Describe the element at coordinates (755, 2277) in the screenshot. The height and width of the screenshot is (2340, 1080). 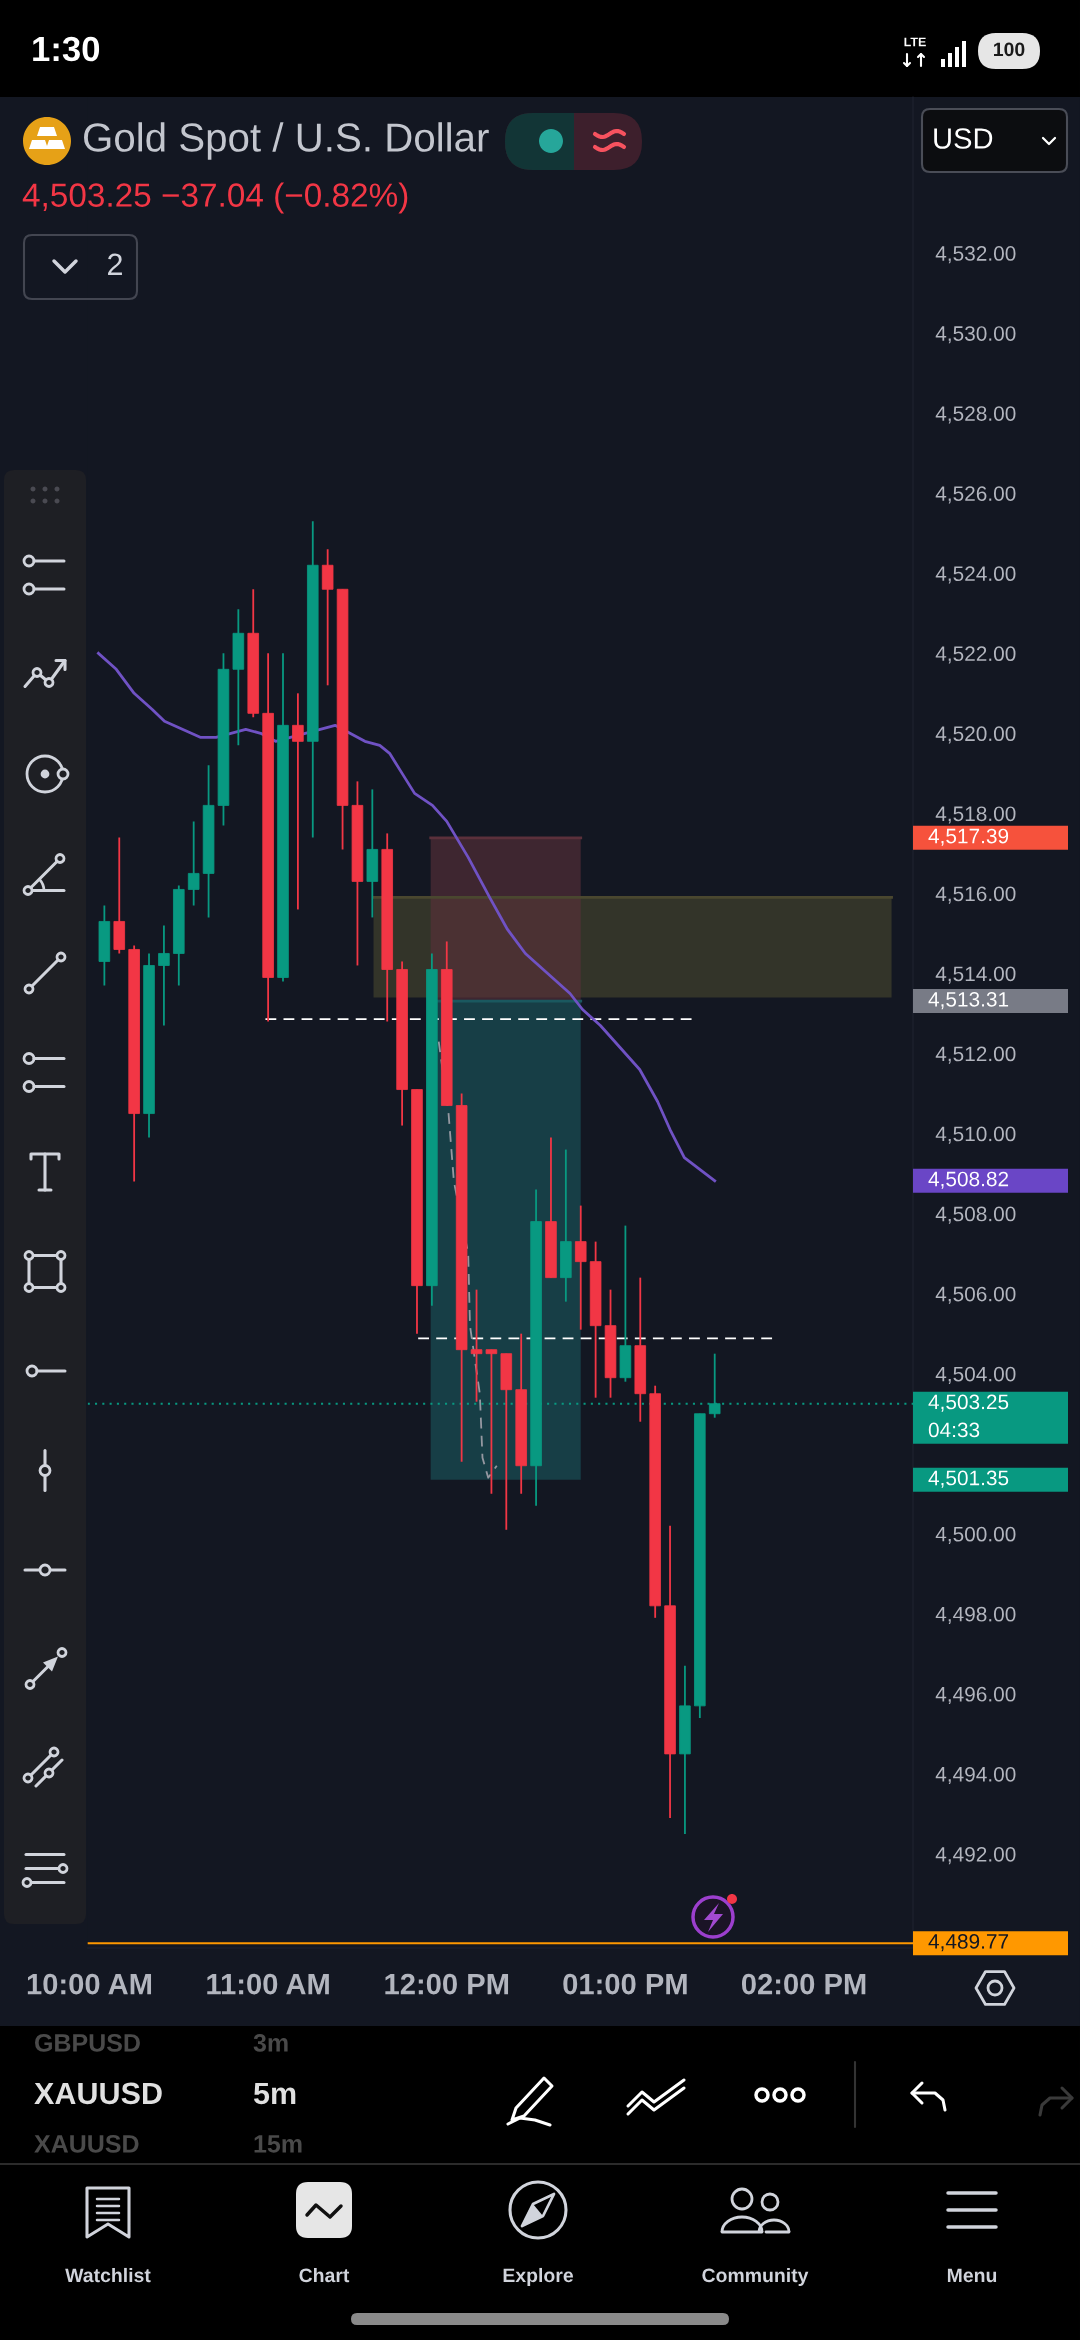
I see `text: Community` at that location.